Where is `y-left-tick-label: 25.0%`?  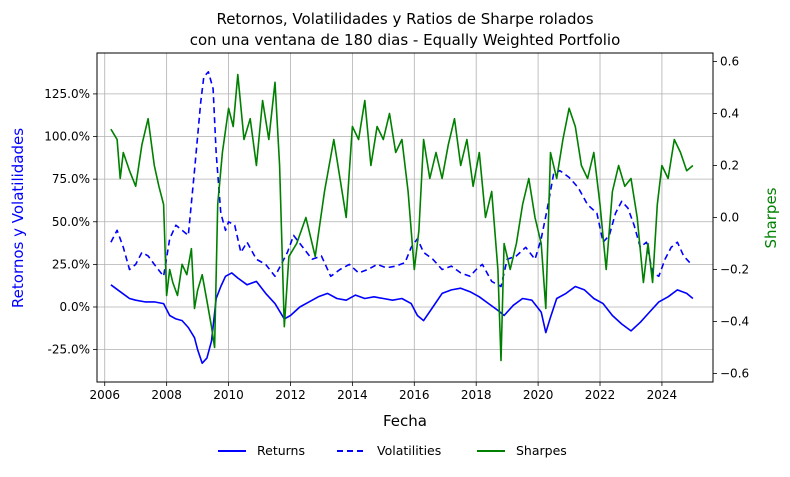 y-left-tick-label: 25.0% is located at coordinates (71, 264).